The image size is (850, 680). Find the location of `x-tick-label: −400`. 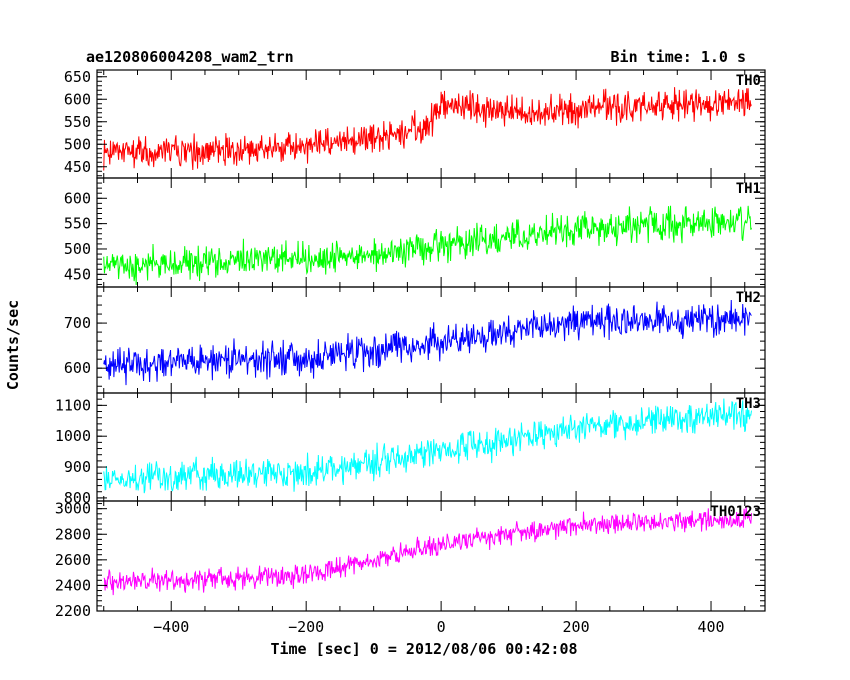

x-tick-label: −400 is located at coordinates (171, 627).